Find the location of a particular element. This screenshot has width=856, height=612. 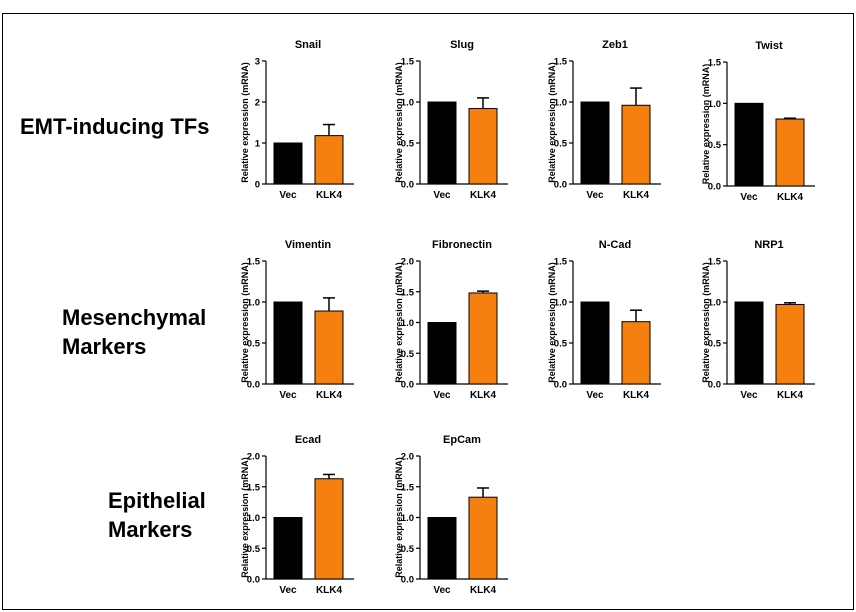

chart-title: Zeb1 is located at coordinates (615, 45).